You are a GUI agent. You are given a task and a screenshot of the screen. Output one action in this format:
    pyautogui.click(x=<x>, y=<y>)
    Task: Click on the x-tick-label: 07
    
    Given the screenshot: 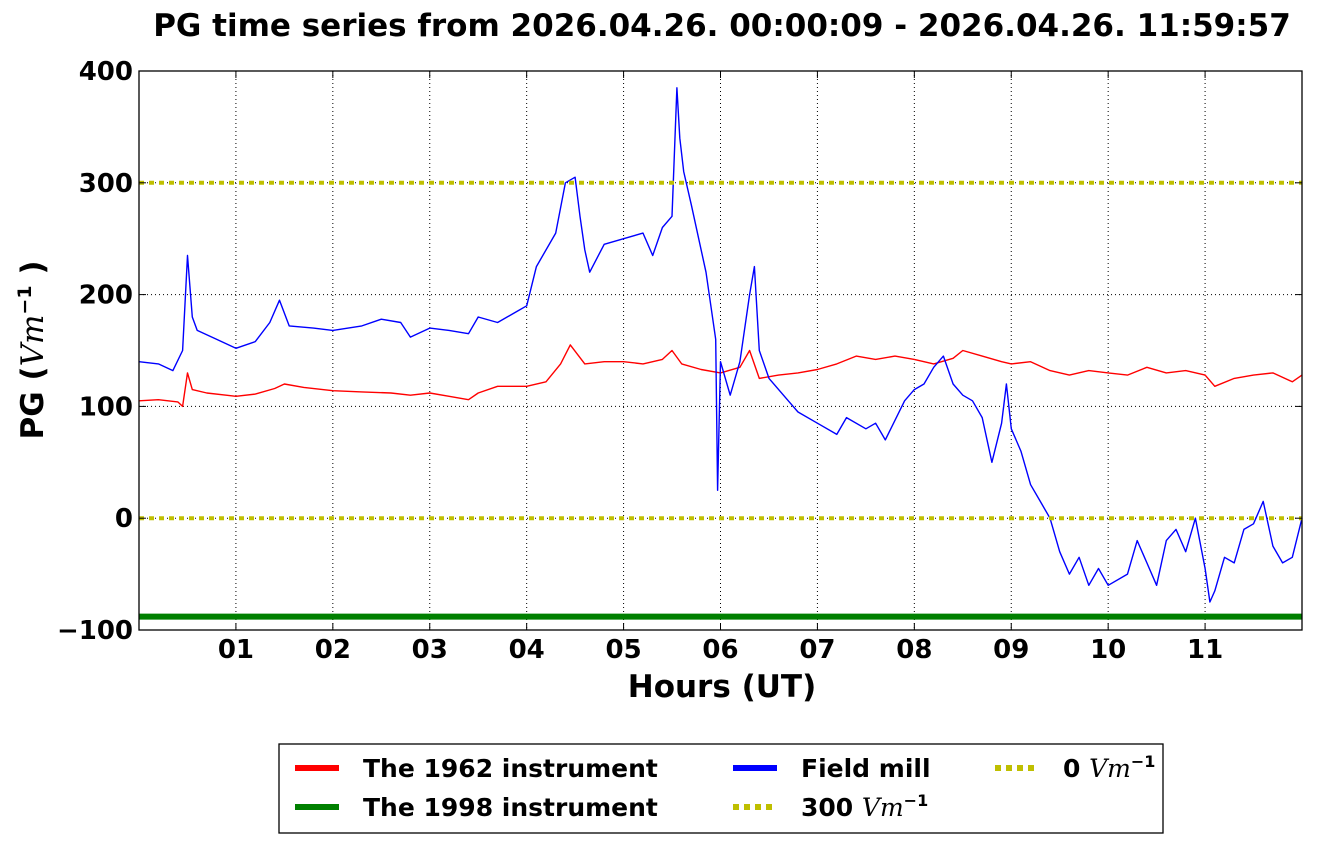 What is the action you would take?
    pyautogui.click(x=817, y=650)
    